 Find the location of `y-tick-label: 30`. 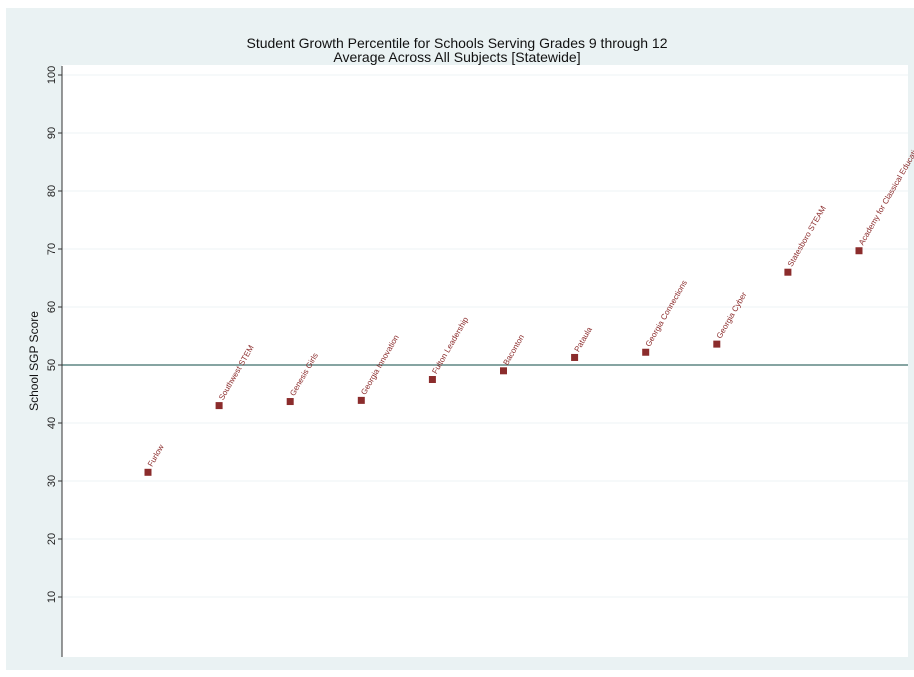

y-tick-label: 30 is located at coordinates (52, 481).